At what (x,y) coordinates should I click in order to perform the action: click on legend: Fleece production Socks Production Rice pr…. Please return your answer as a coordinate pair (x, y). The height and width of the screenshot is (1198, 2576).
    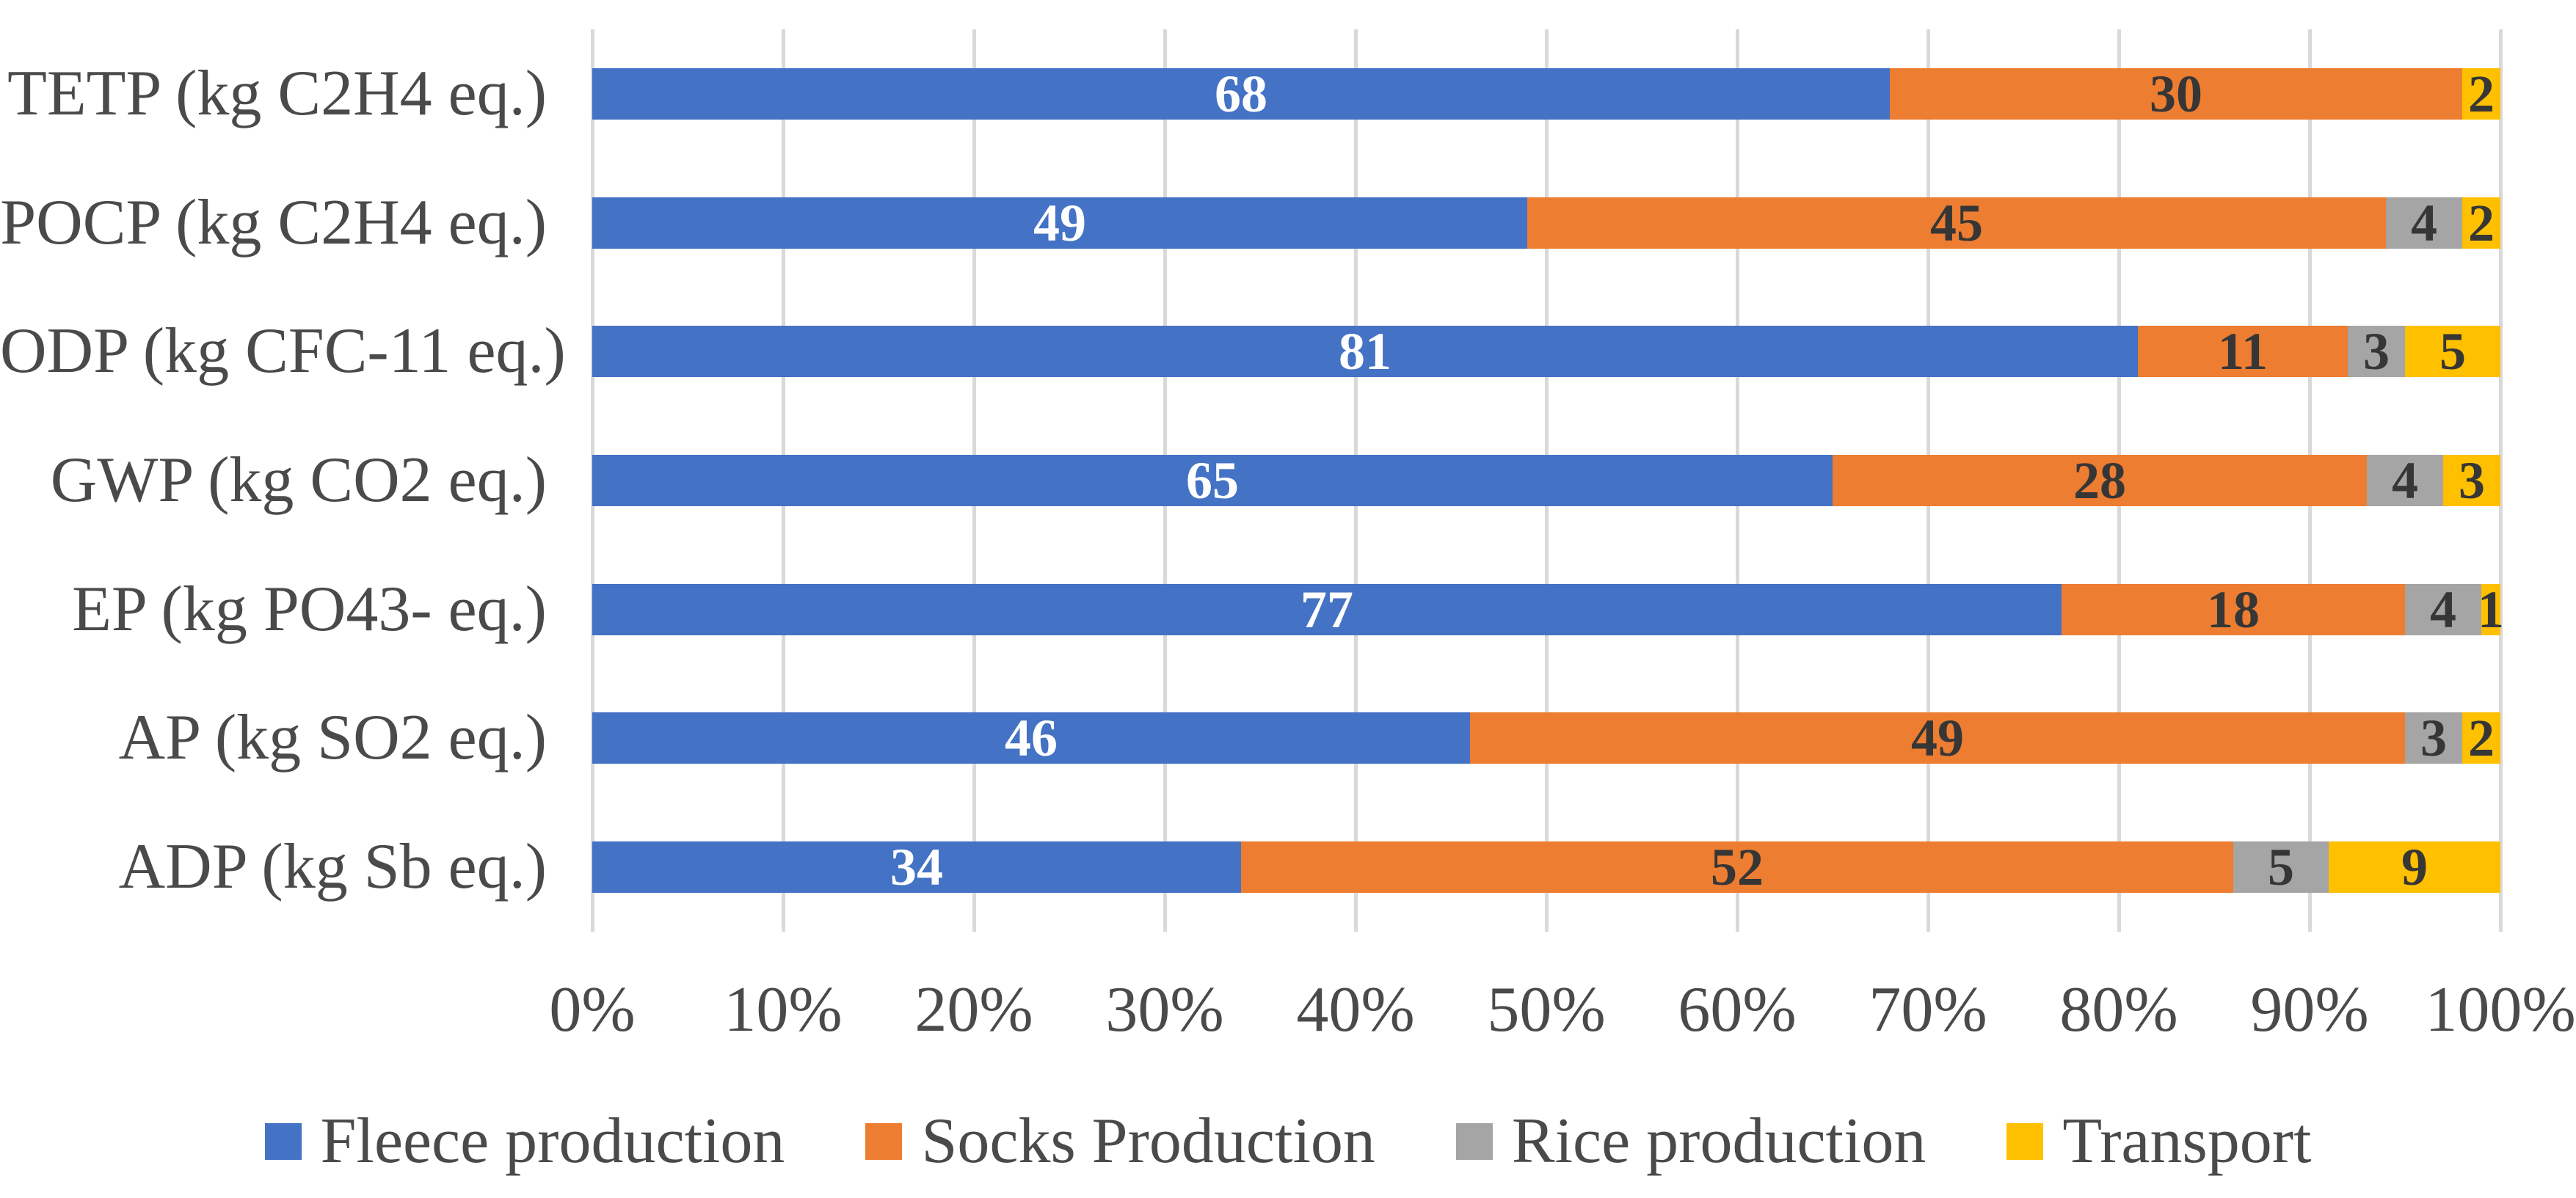
    Looking at the image, I should click on (1288, 1141).